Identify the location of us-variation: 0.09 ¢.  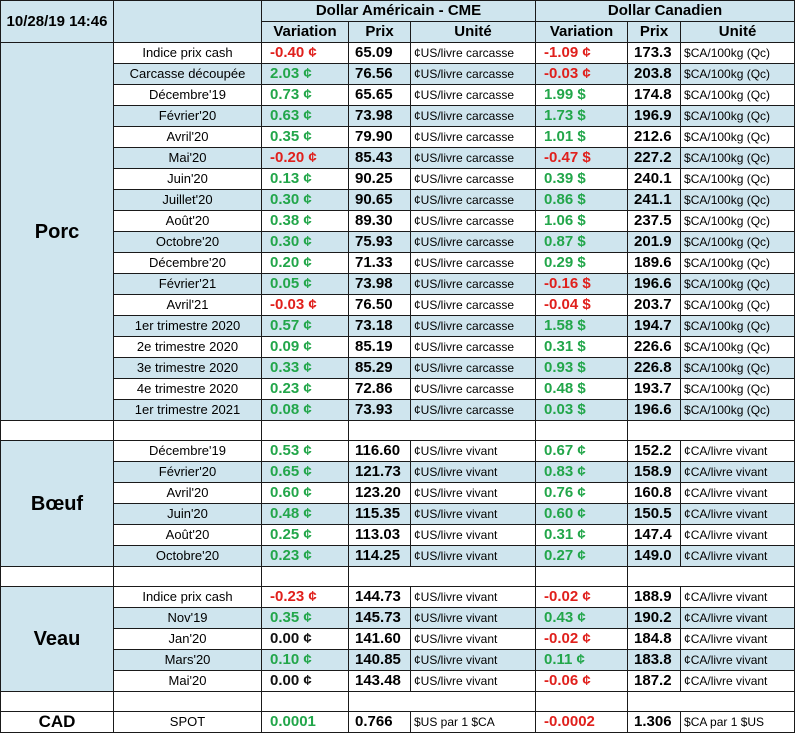
(305, 347).